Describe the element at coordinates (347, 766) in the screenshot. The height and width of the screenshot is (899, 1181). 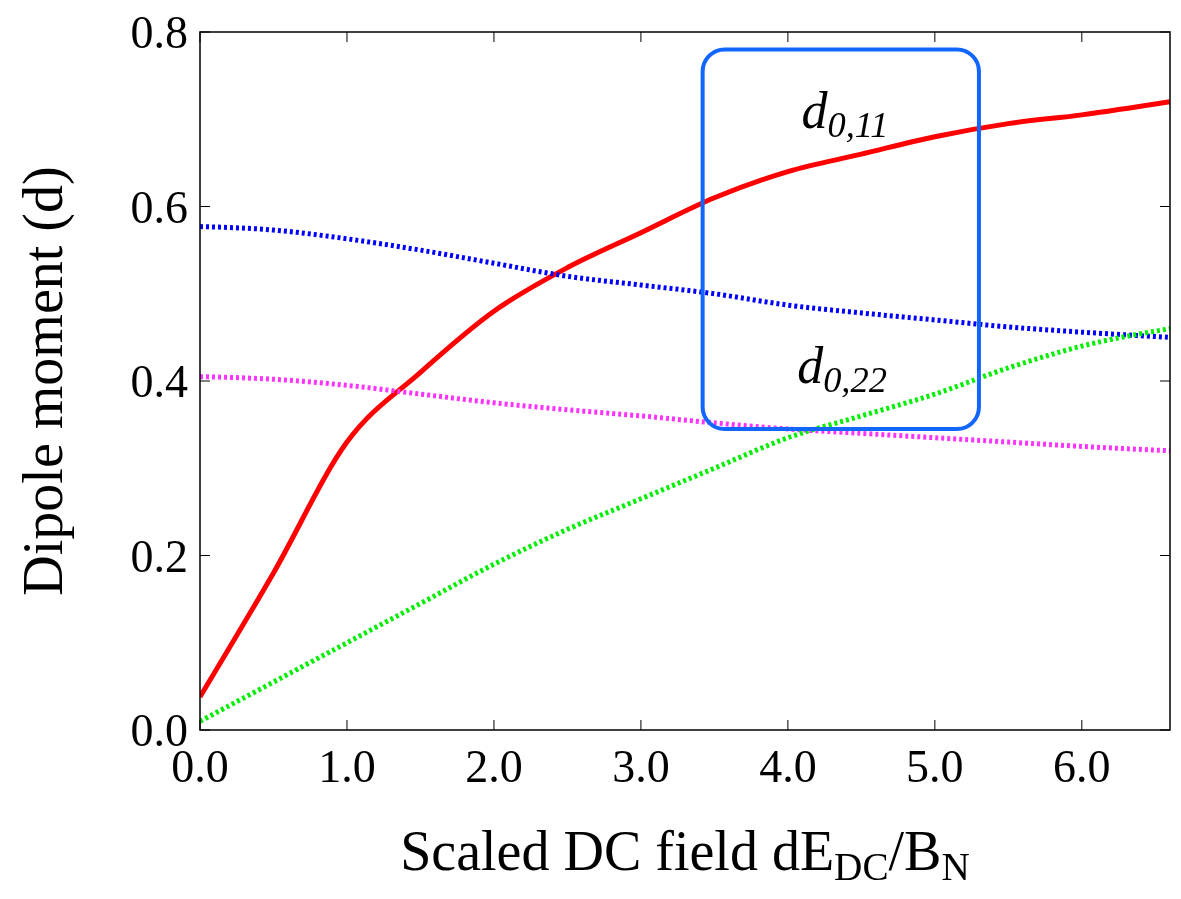
I see `x-tick-label: 1.0` at that location.